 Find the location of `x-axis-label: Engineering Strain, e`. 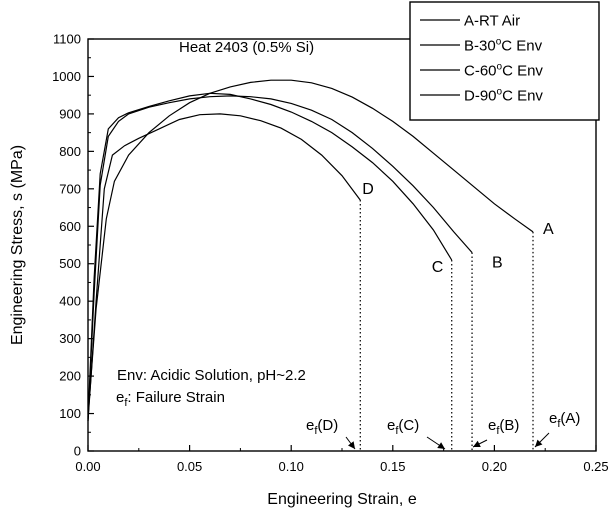

x-axis-label: Engineering Strain, e is located at coordinates (342, 499).